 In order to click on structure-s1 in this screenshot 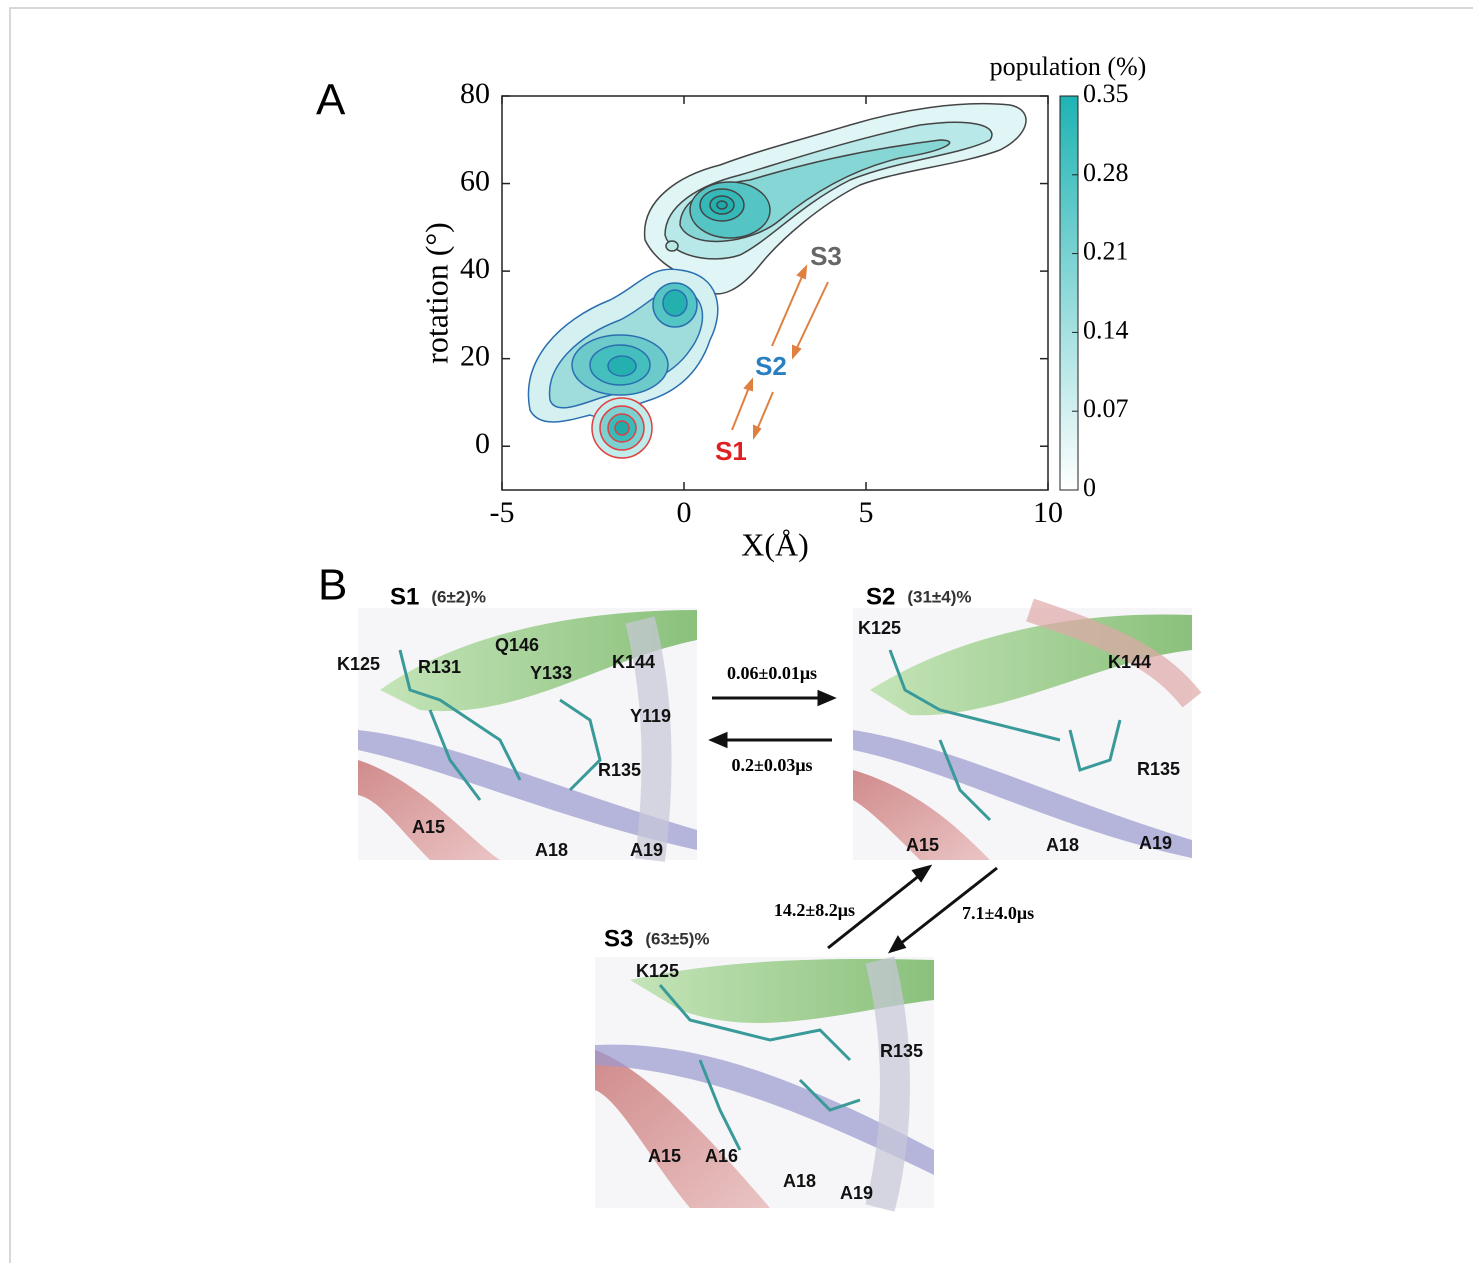, I will do `click(527, 735)`.